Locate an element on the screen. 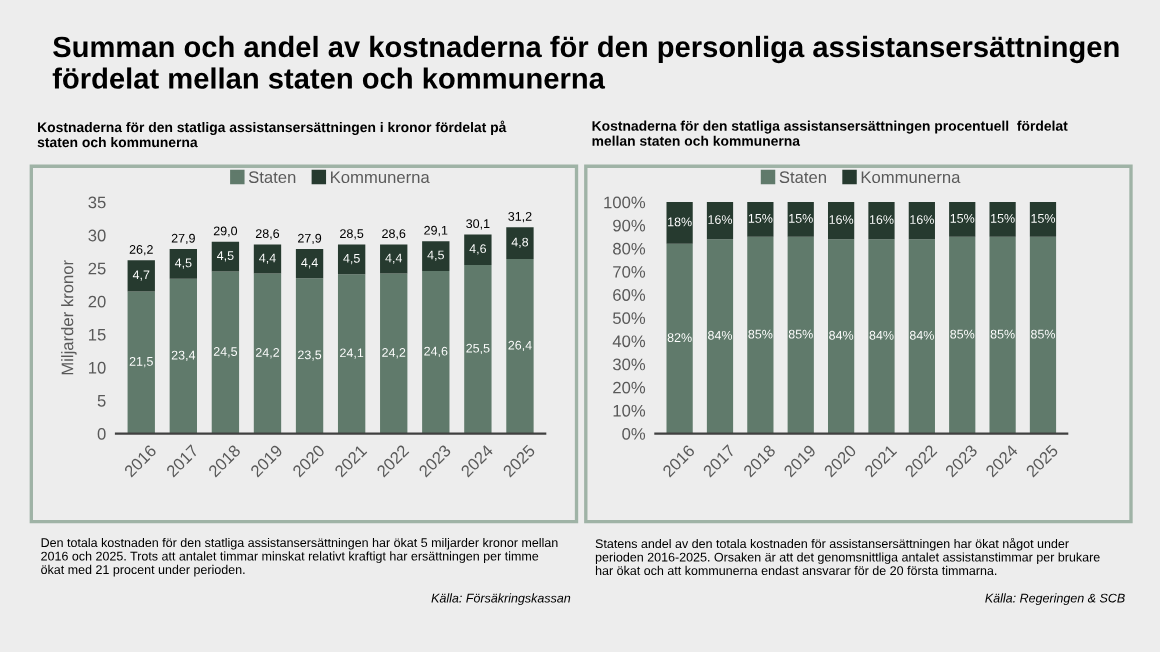 The width and height of the screenshot is (1160, 652). y-tick-label: 50% is located at coordinates (629, 318).